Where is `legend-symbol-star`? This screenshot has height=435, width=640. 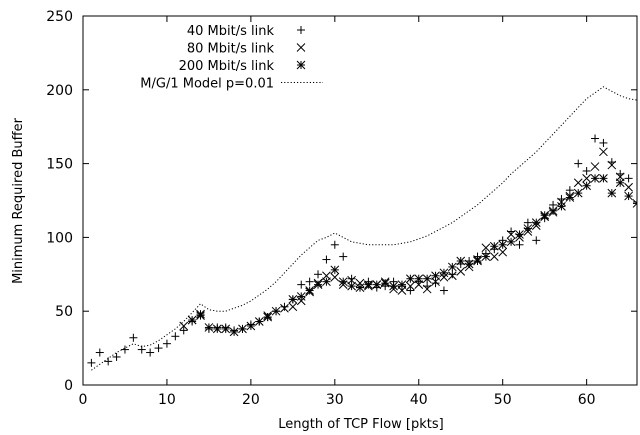
legend-symbol-star is located at coordinates (301, 65).